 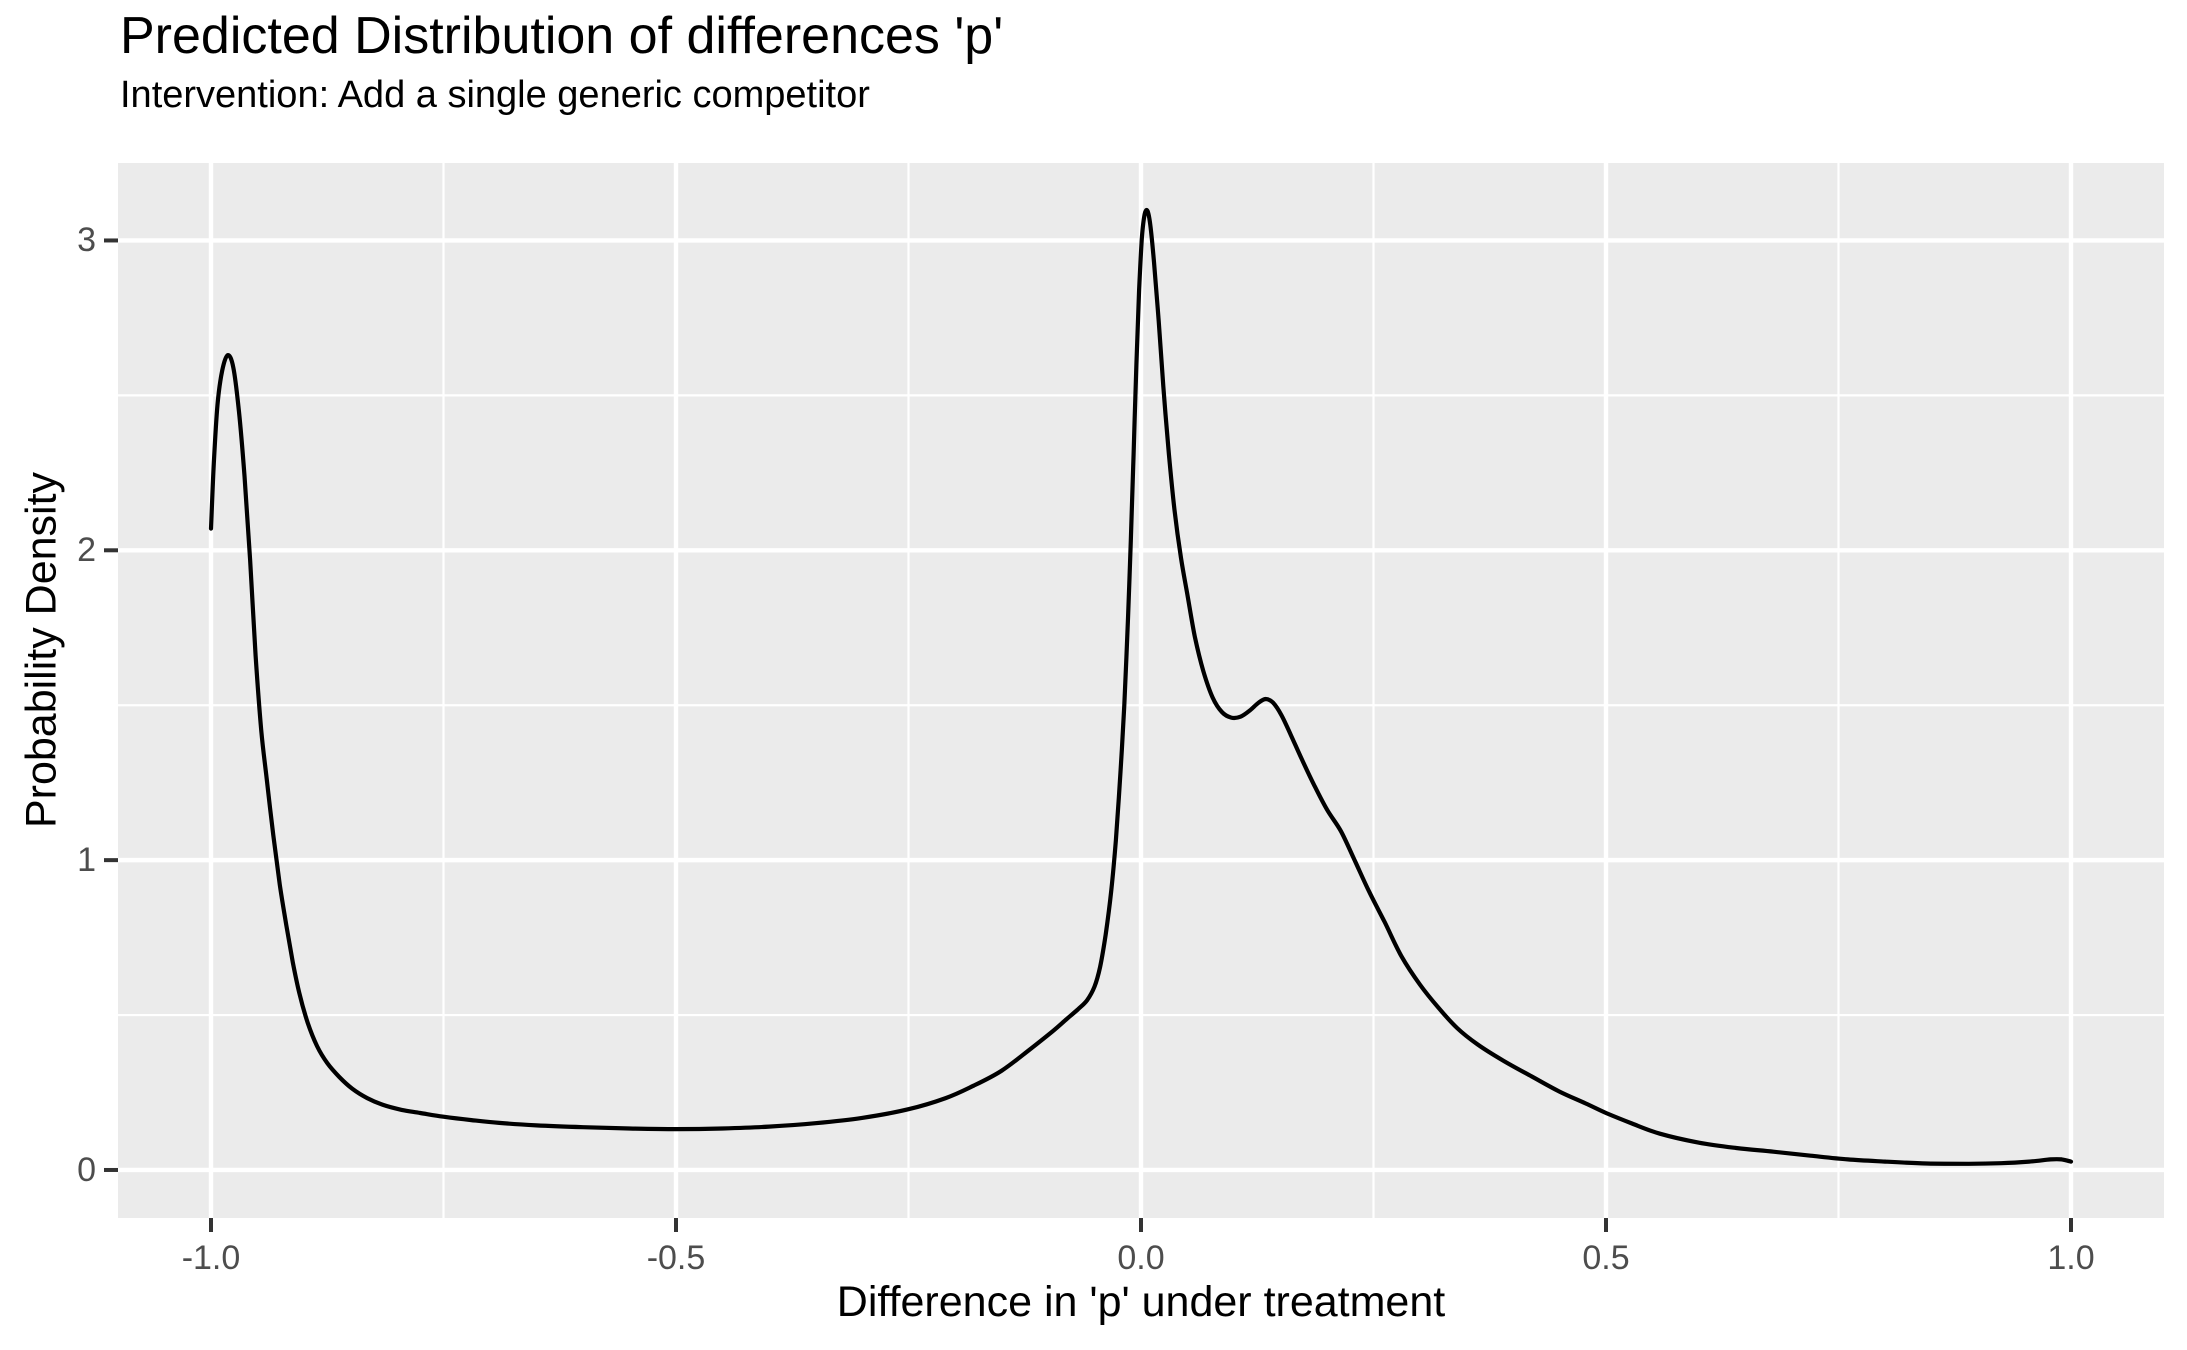 I want to click on x-axis-title: Difference in 'p' under treatment, so click(x=1141, y=1302).